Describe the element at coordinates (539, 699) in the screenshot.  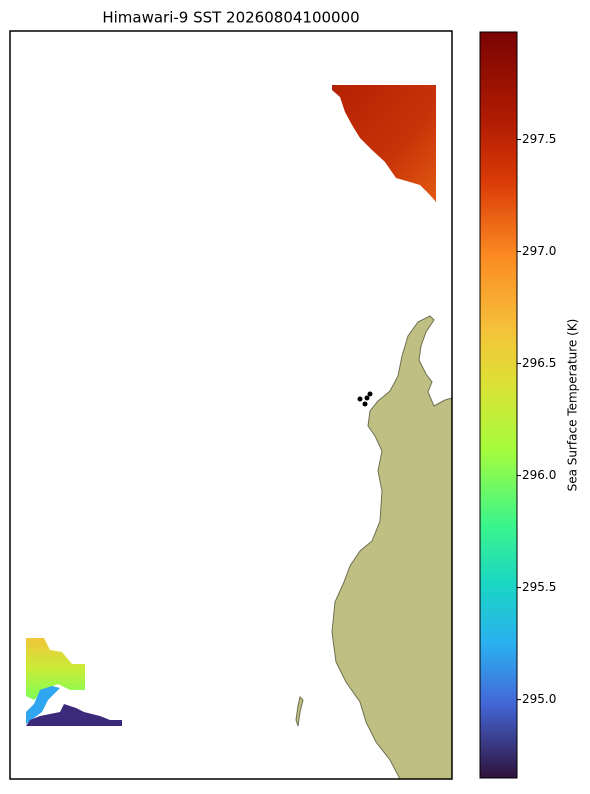
I see `colorbar-tick-label: 295.0` at that location.